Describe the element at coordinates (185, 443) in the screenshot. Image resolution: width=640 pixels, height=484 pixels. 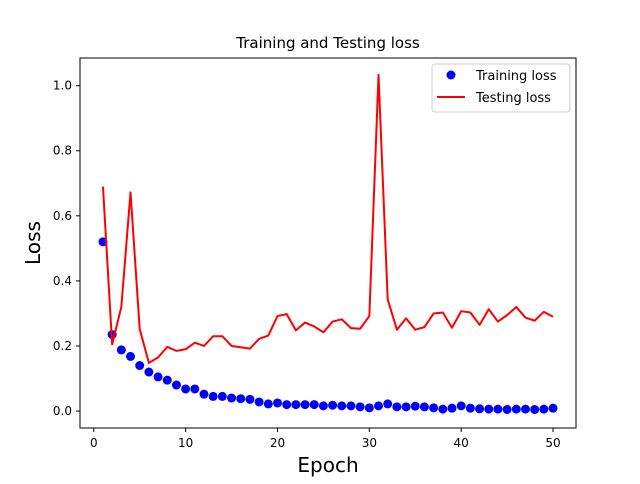
I see `x-tick-label: 10` at that location.